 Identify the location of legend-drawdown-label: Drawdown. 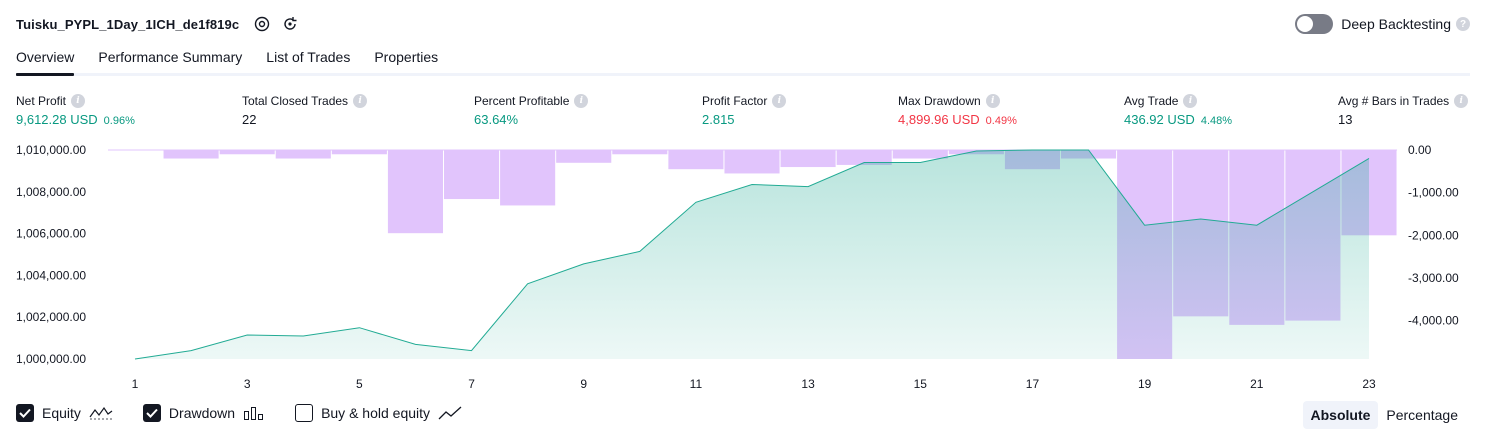
(202, 413).